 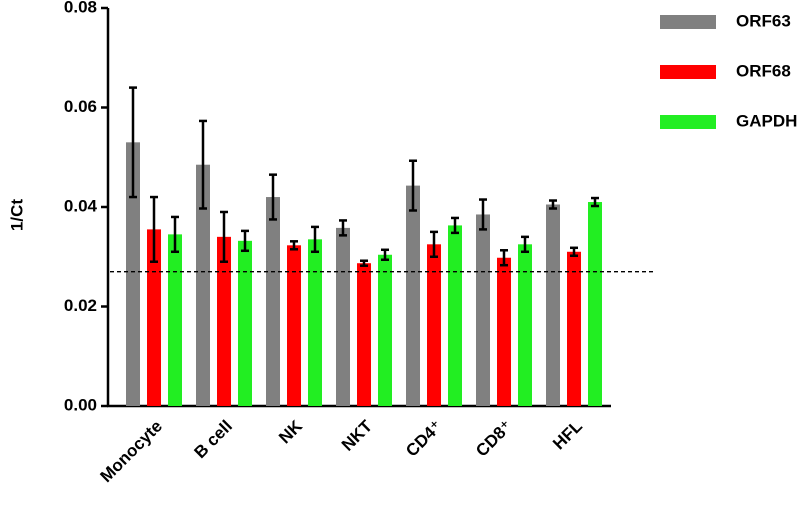 What do you see at coordinates (424, 439) in the screenshot?
I see `x-tick-label: CD4⁺` at bounding box center [424, 439].